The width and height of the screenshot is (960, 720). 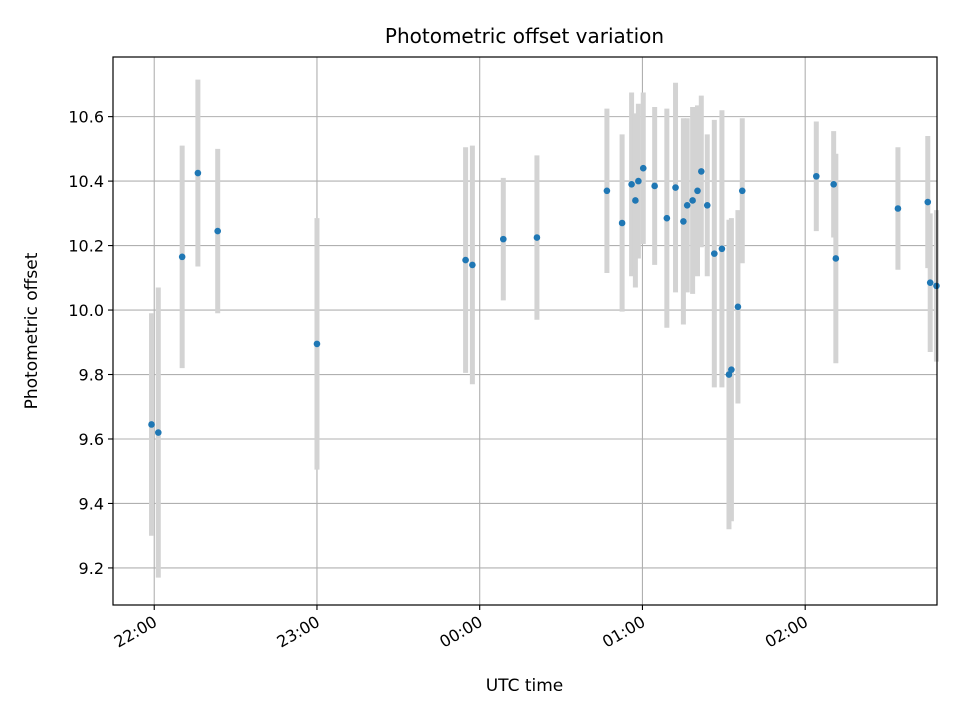 What do you see at coordinates (90, 343) in the screenshot?
I see `y-axis: 9.2 9.4 9.6 9.8 10.0 10.2 10.4 10.6` at bounding box center [90, 343].